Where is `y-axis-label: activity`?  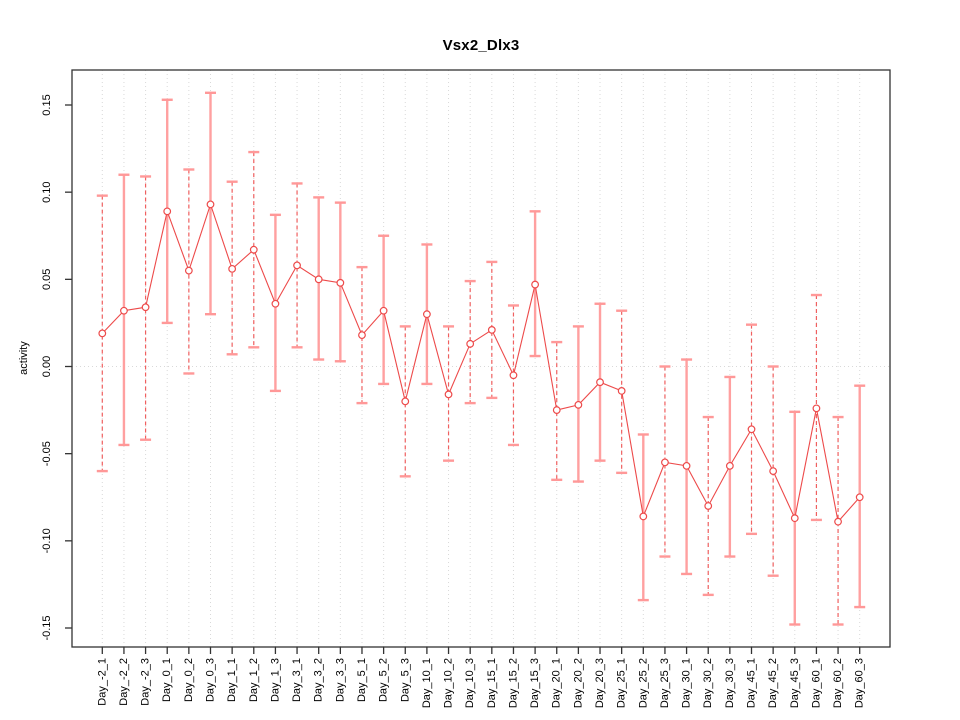
y-axis-label: activity is located at coordinates (24, 358).